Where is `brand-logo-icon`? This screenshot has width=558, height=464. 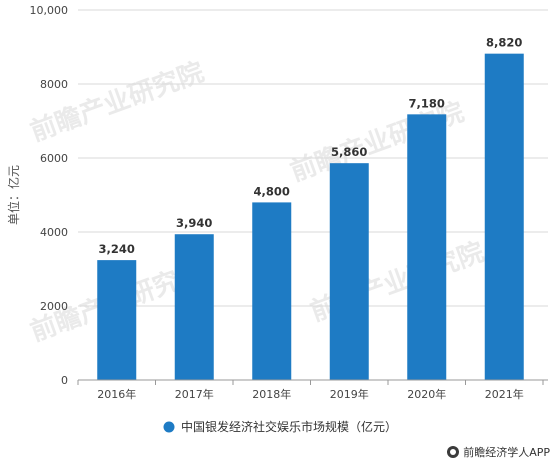
brand-logo-icon is located at coordinates (453, 452).